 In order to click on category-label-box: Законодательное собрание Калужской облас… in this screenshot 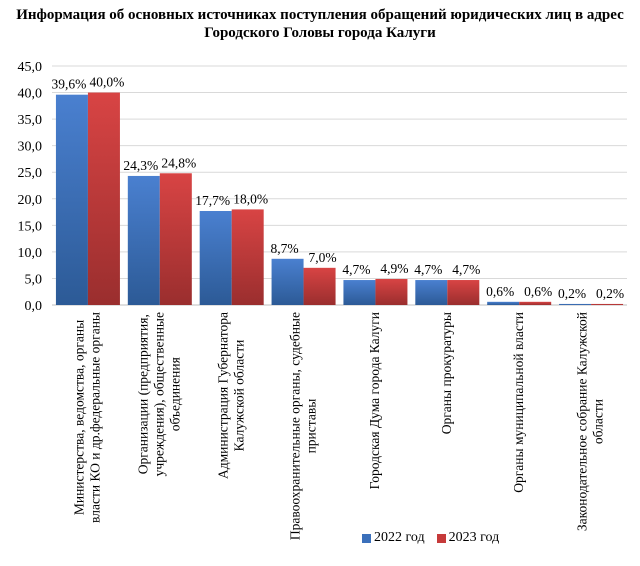, I will do `click(591, 437)`.